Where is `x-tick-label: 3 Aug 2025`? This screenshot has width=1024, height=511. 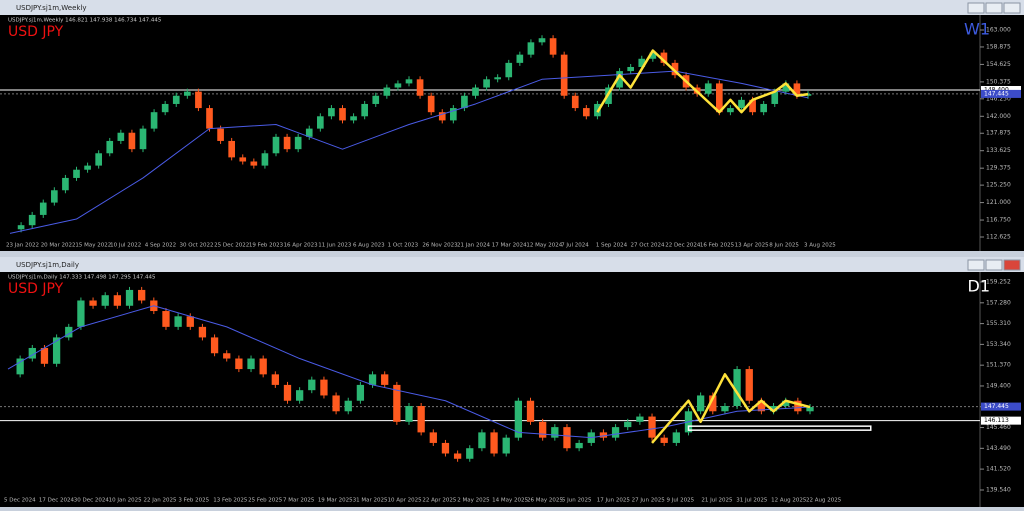
x-tick-label: 3 Aug 2025 is located at coordinates (820, 246).